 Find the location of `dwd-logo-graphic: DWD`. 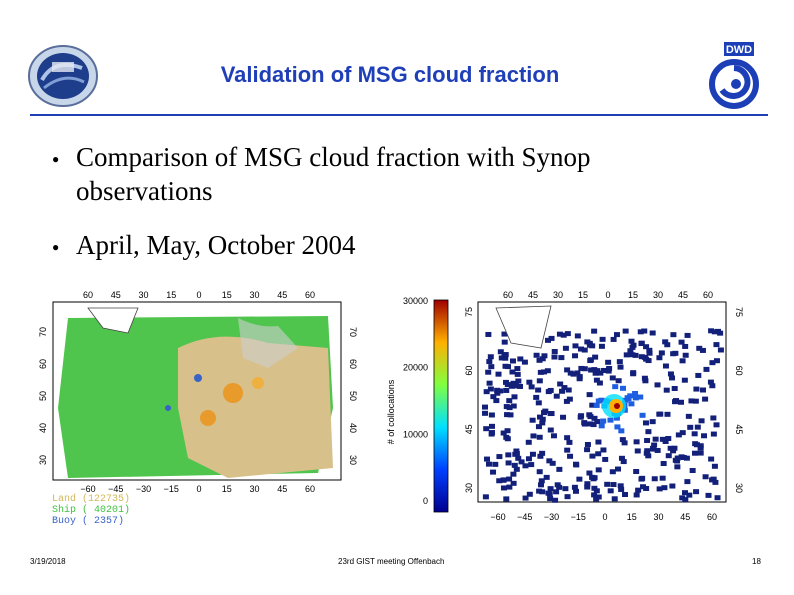

dwd-logo-graphic: DWD is located at coordinates (734, 75).